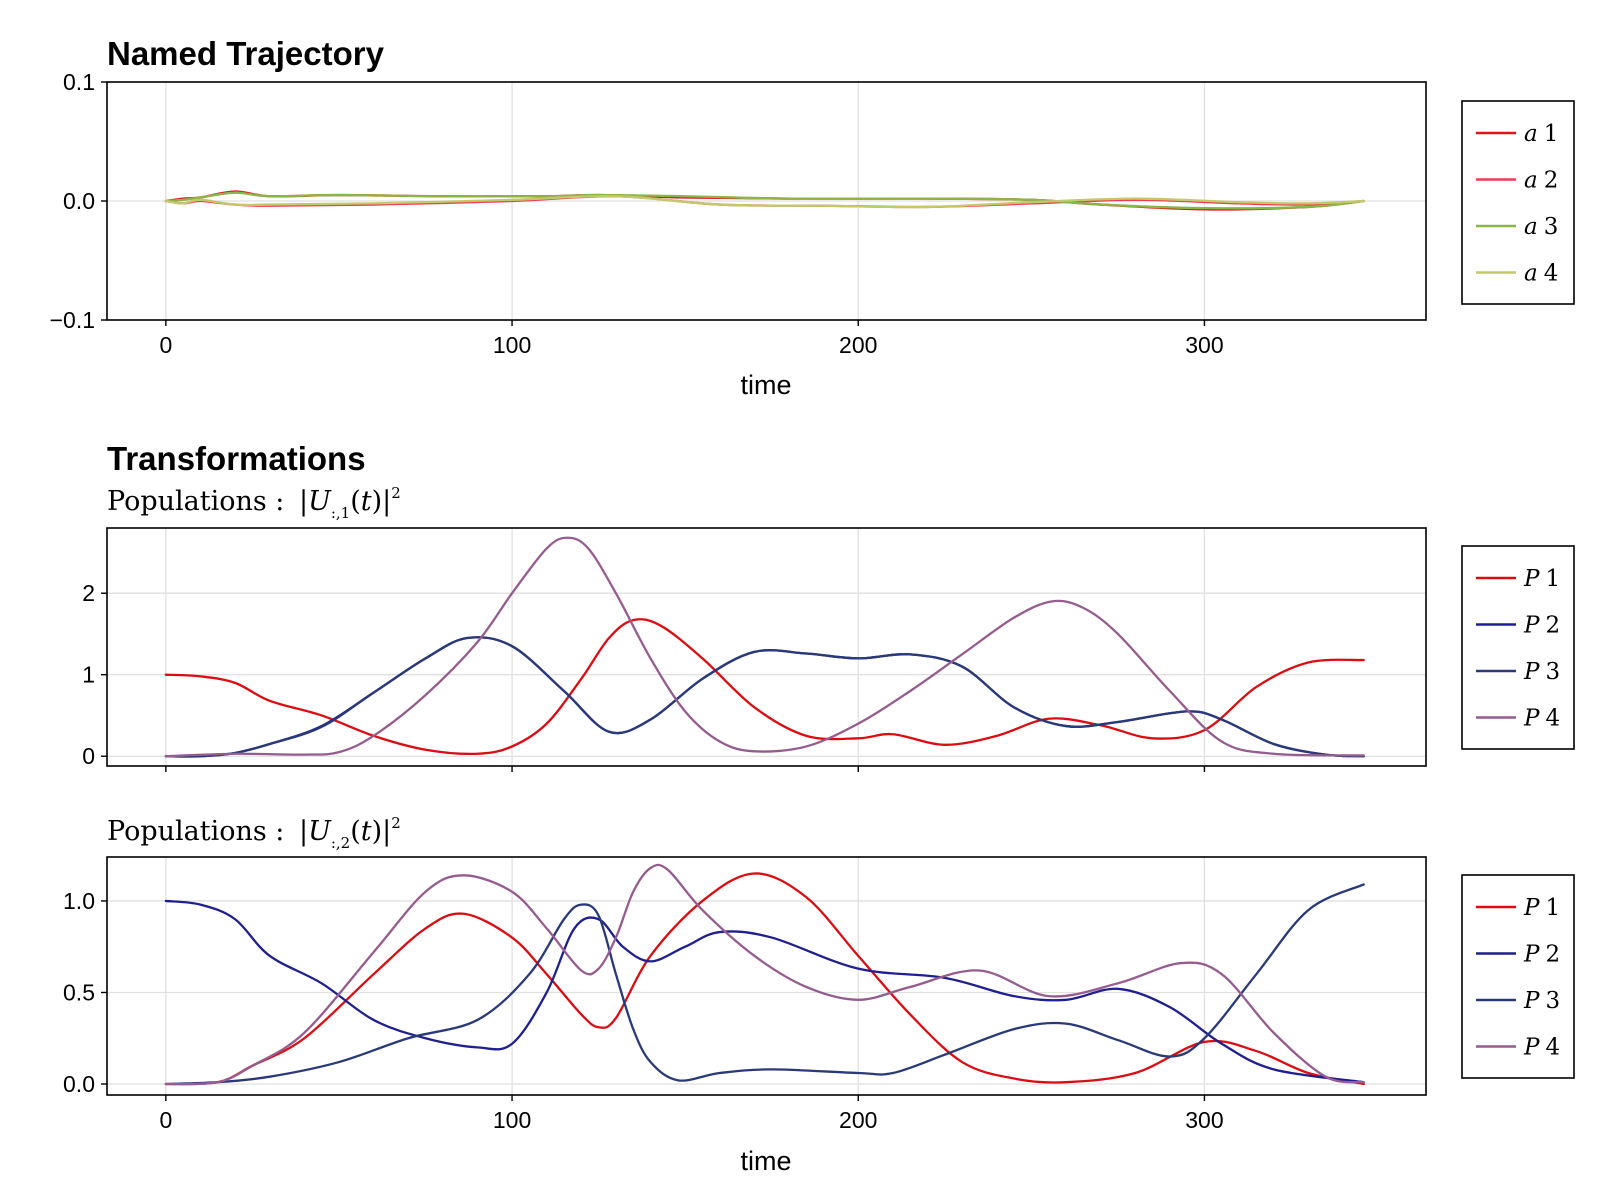  I want to click on pop2-title: Populations : |U:,2(t)|2, so click(254, 833).